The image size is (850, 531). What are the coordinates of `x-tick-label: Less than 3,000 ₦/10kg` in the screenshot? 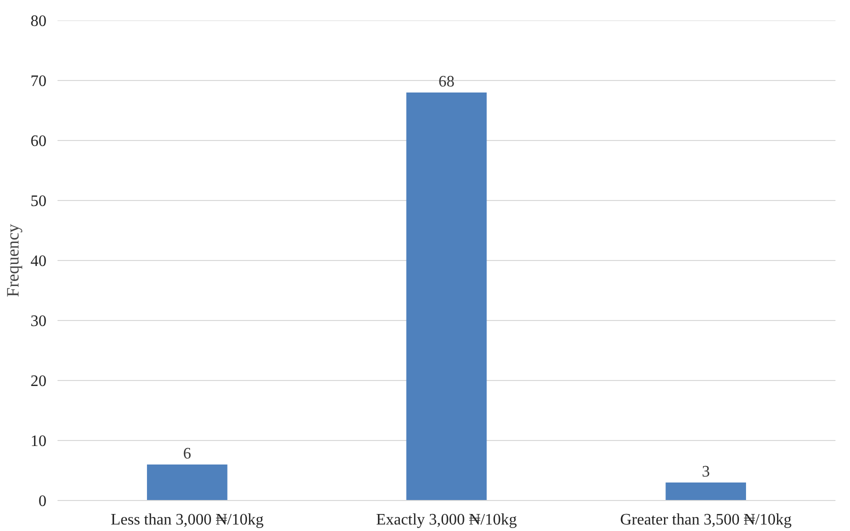 It's located at (187, 520).